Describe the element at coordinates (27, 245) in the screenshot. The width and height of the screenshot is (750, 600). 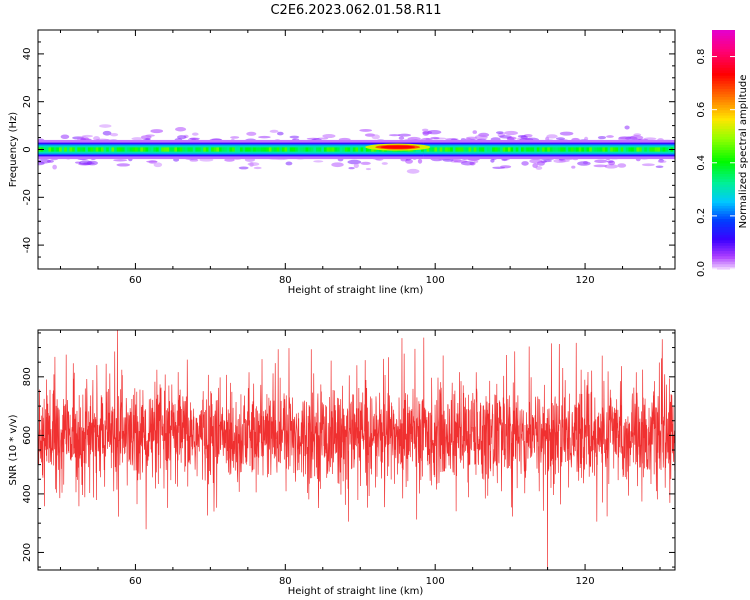
I see `heatmap-ytick-label: -40` at that location.